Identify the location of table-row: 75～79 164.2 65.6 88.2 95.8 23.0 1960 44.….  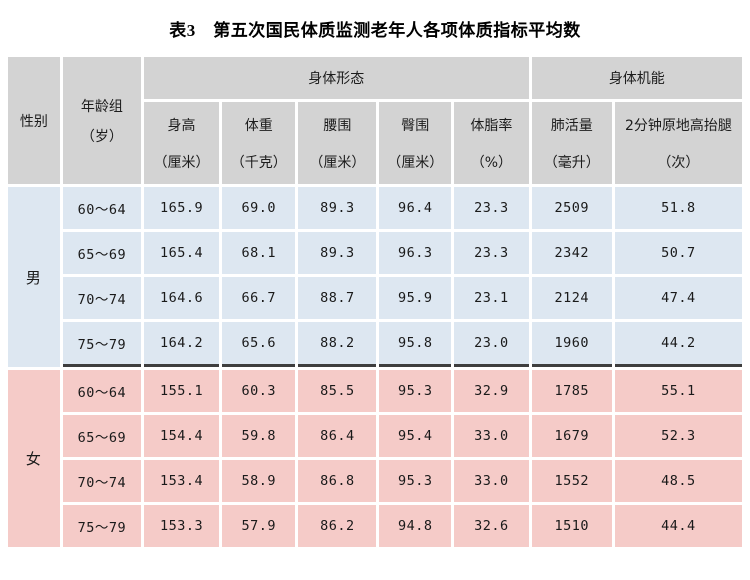
(375, 344).